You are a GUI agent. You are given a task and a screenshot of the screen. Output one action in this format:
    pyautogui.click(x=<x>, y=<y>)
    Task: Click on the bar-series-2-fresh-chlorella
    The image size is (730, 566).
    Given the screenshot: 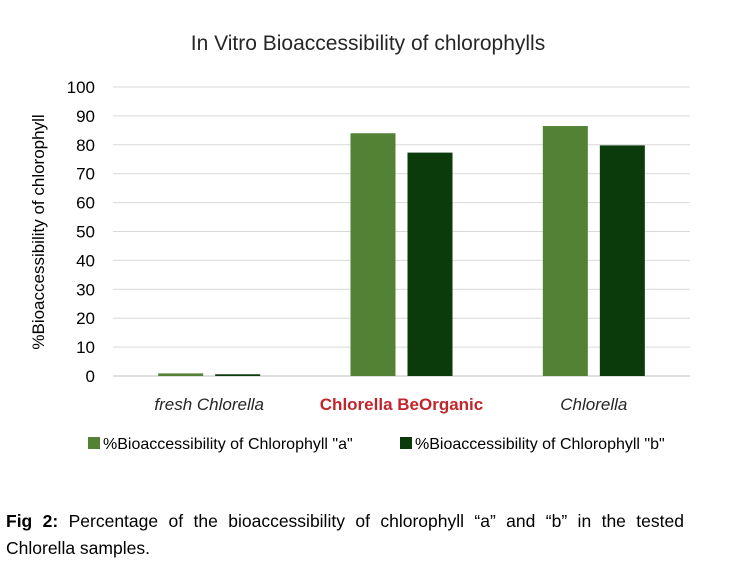 What is the action you would take?
    pyautogui.click(x=238, y=375)
    